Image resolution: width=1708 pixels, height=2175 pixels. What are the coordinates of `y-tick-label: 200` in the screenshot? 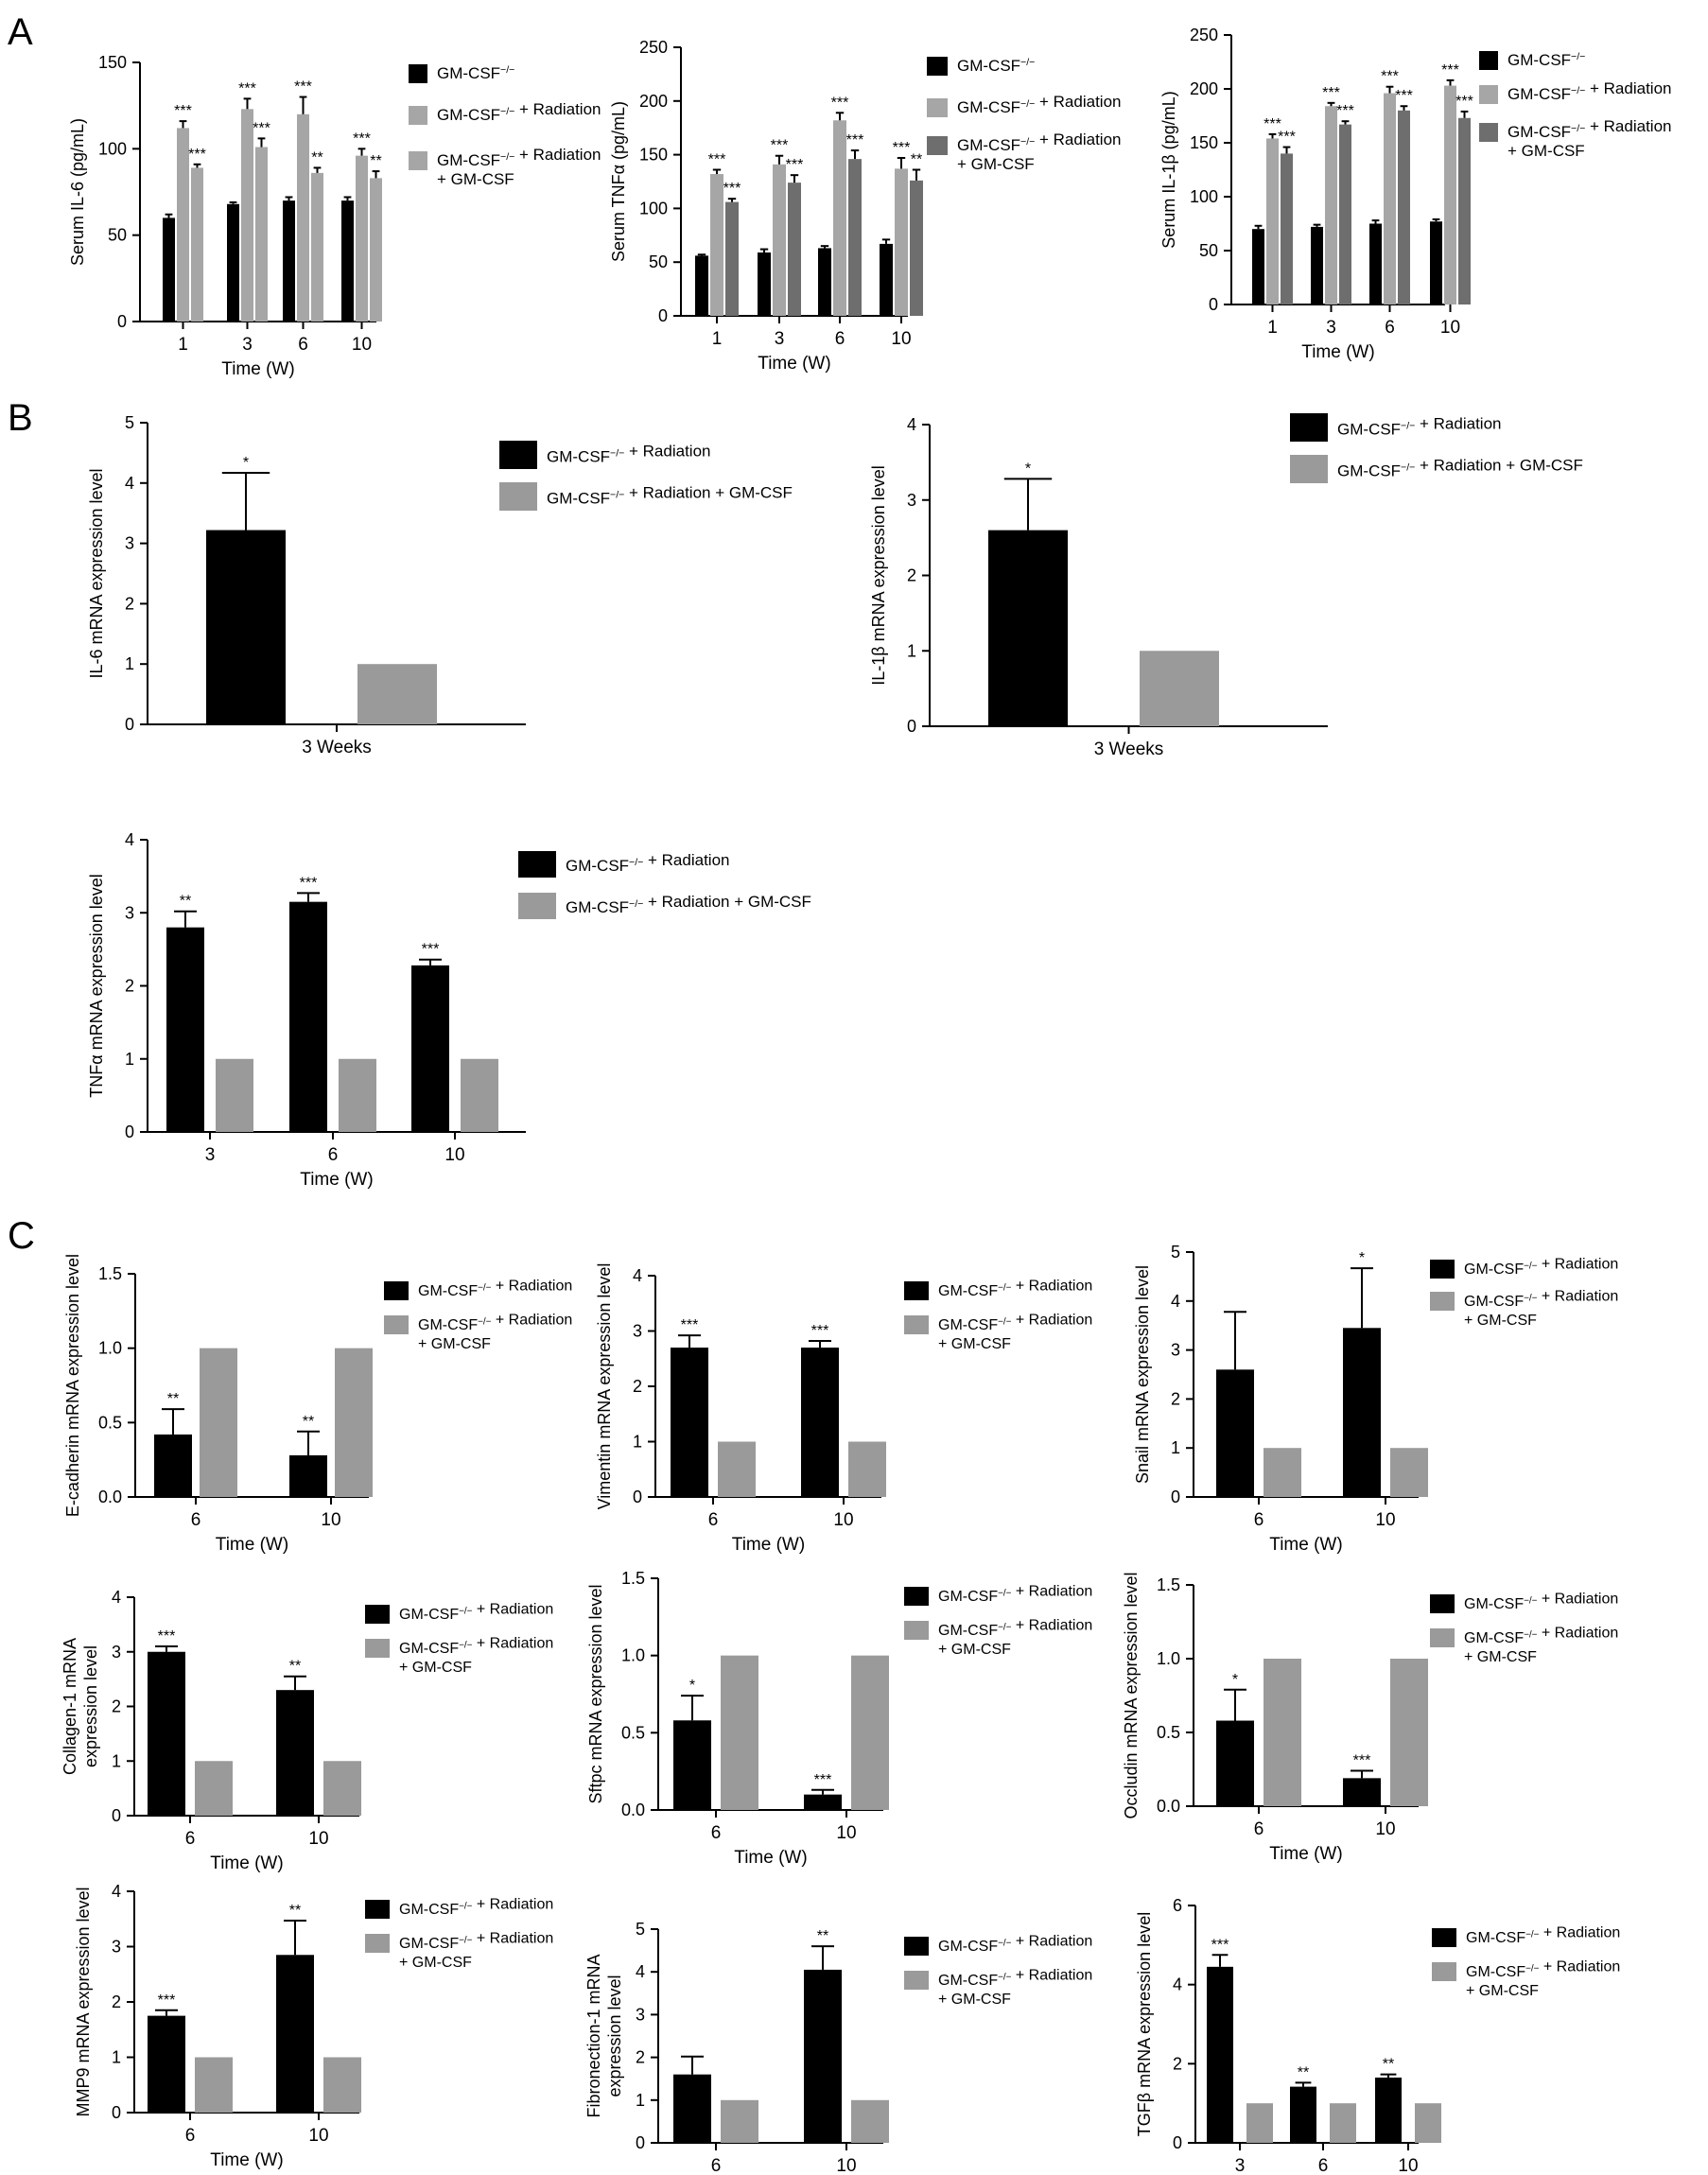 It's located at (653, 101).